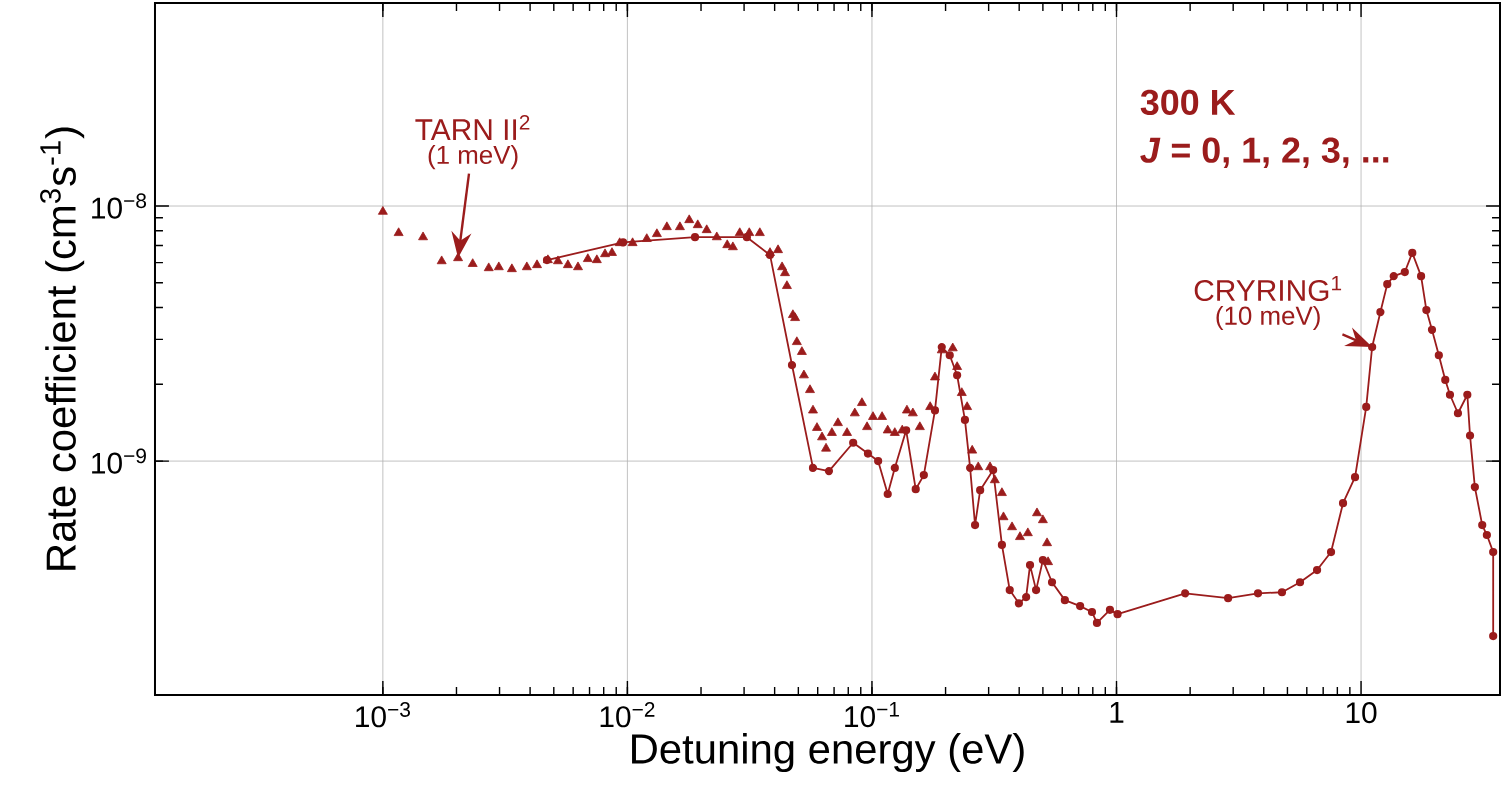 The width and height of the screenshot is (1507, 811). What do you see at coordinates (472, 127) in the screenshot?
I see `text: TARN II$^{2}$` at bounding box center [472, 127].